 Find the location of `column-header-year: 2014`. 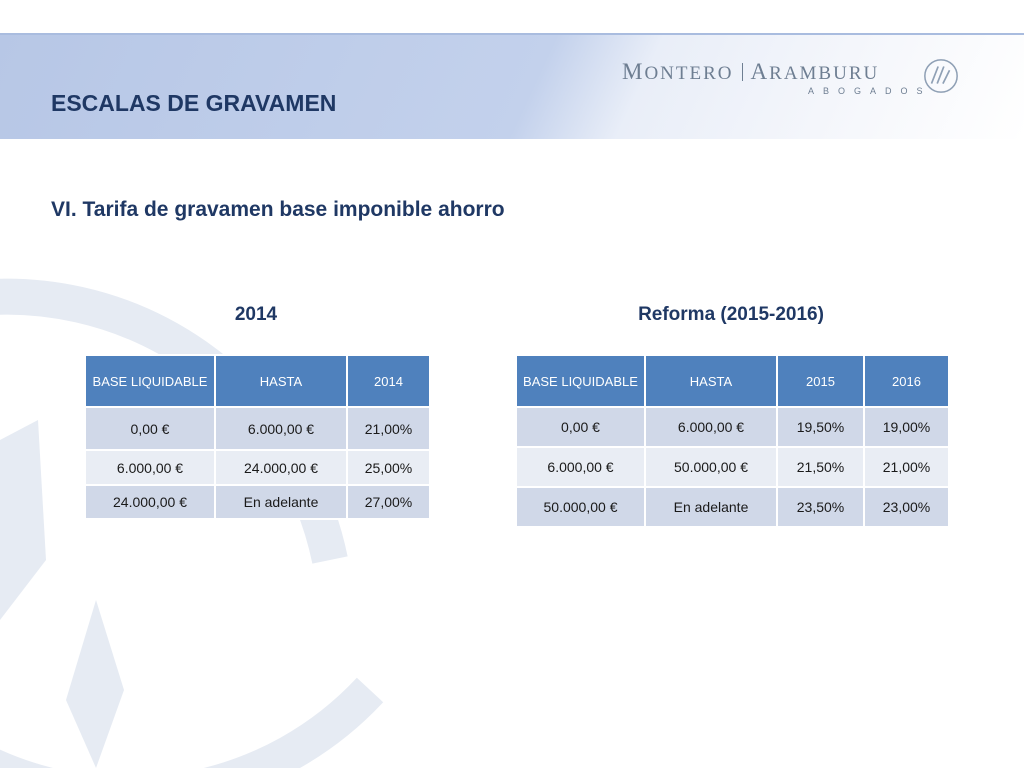

column-header-year: 2014 is located at coordinates (388, 381).